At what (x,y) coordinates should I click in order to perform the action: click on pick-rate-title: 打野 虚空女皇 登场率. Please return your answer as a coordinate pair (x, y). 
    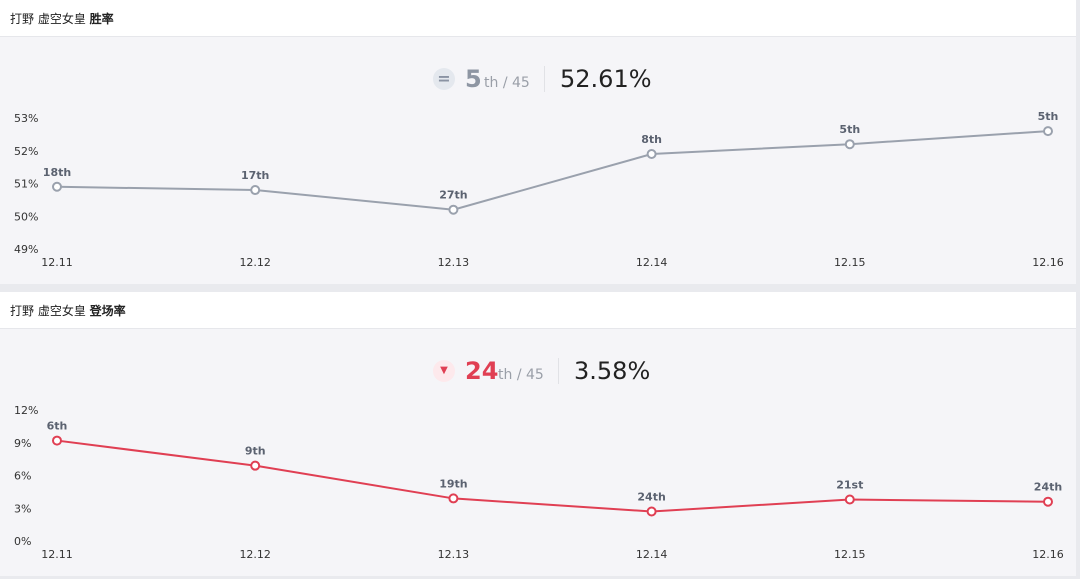
    Looking at the image, I should click on (68, 310).